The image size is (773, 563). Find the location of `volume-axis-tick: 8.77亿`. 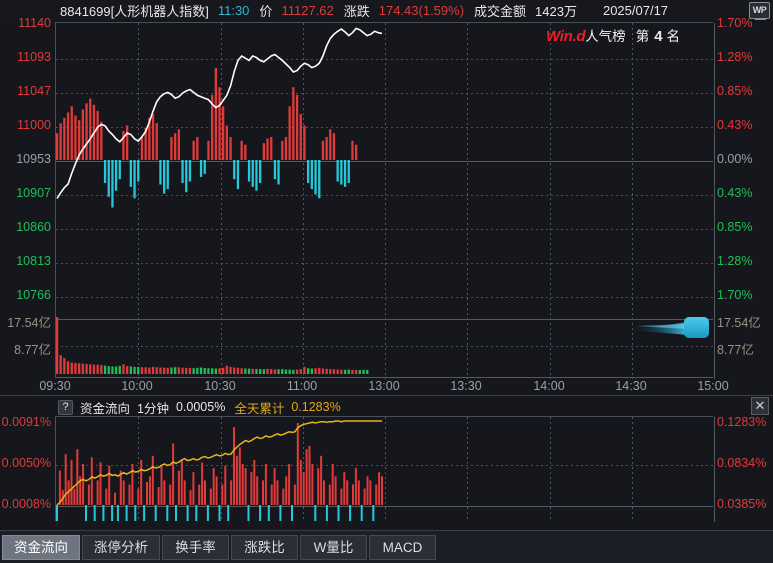

volume-axis-tick: 8.77亿 is located at coordinates (32, 350).